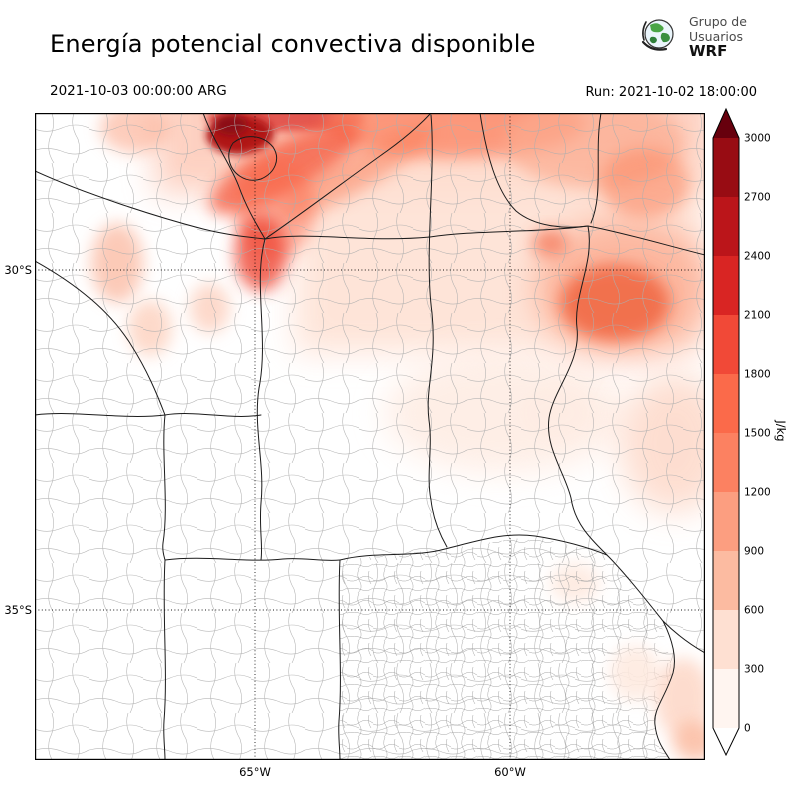  Describe the element at coordinates (716, 36) in the screenshot. I see `logo-line2: Usuarios` at that location.